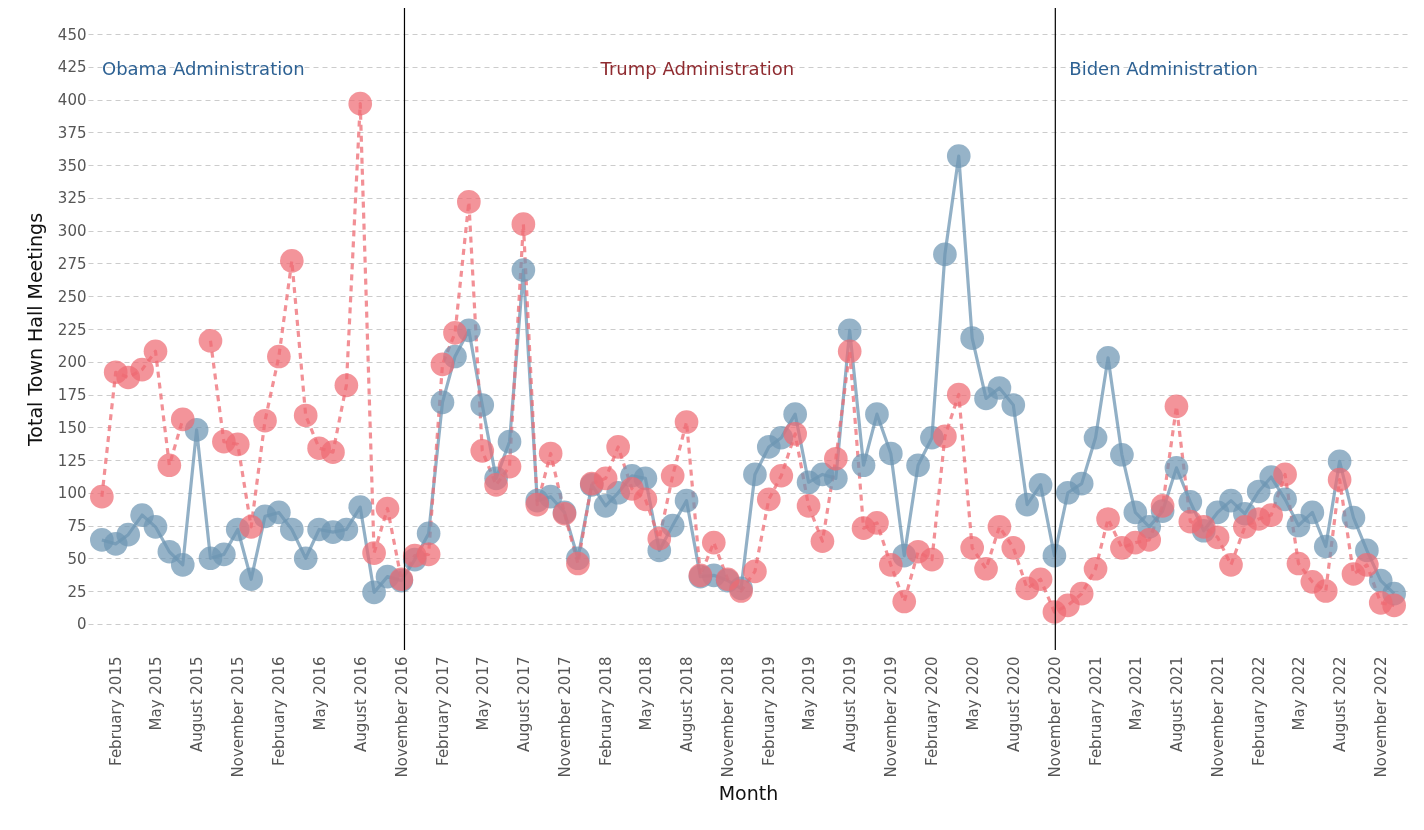  I want to click on x-tick-label: May 2021, so click(1135, 693).